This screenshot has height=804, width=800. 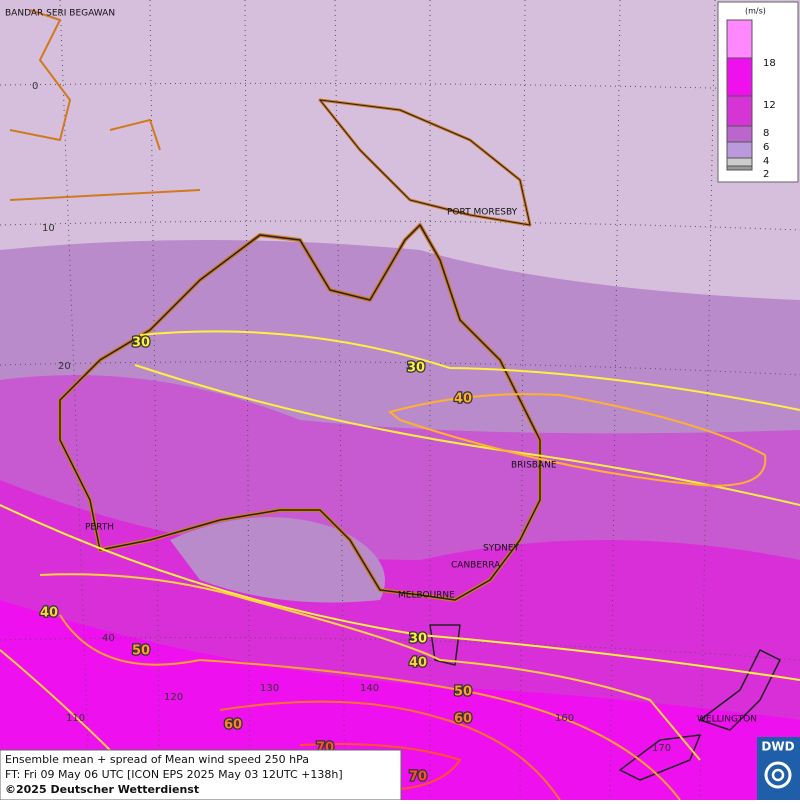 I want to click on caption-box, so click(x=201, y=775).